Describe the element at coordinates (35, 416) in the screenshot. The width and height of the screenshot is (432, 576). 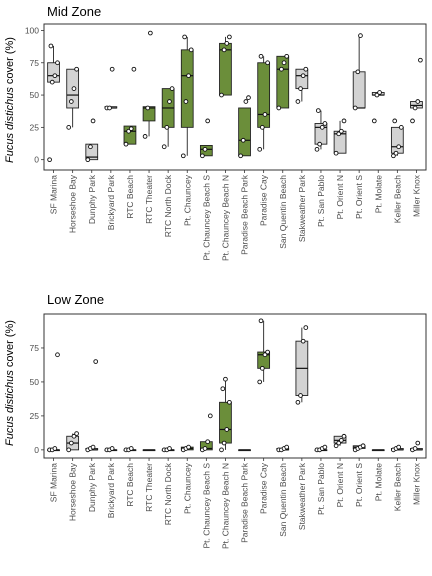
I see `y-tick-label: 25` at that location.